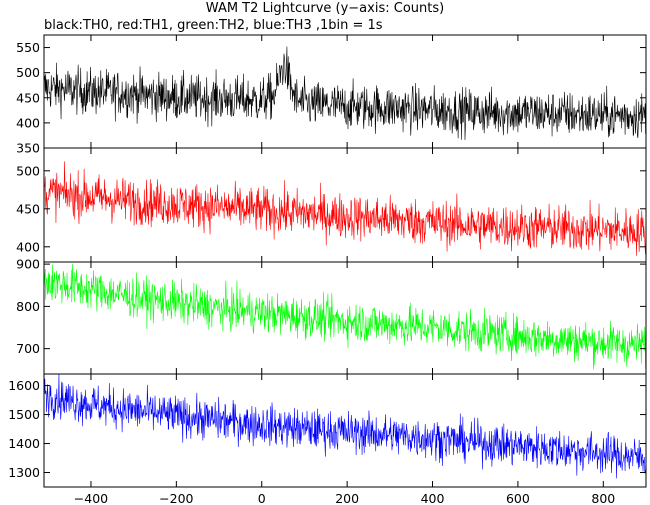 The height and width of the screenshot is (505, 650). Describe the element at coordinates (24, 414) in the screenshot. I see `y-tick-label: 1500` at that location.